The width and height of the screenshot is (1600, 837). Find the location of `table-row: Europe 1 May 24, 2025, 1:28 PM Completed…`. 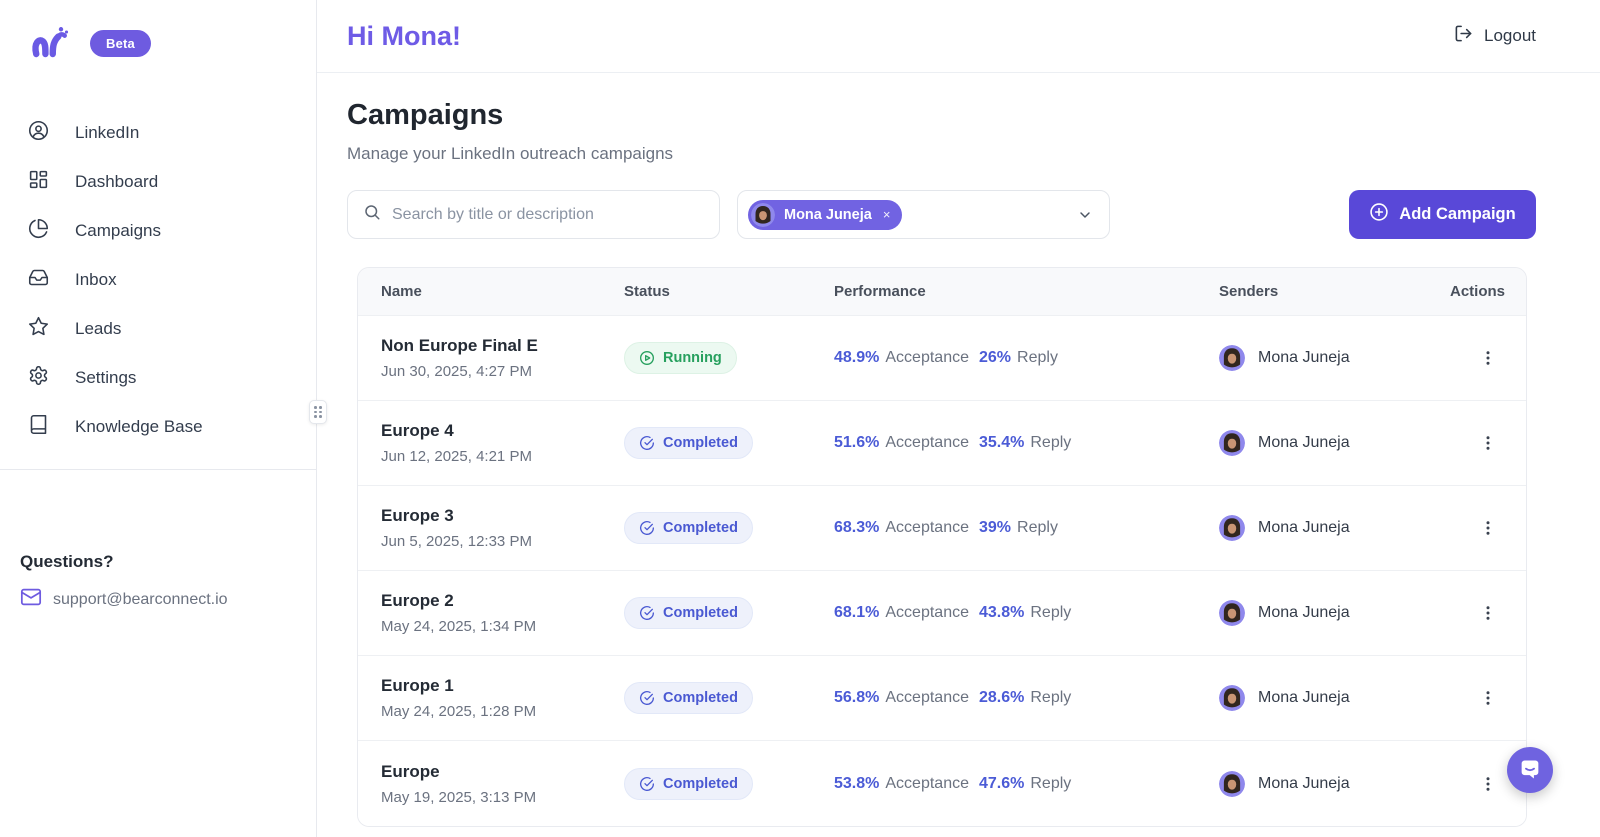

table-row: Europe 1 May 24, 2025, 1:28 PM Completed… is located at coordinates (942, 698).